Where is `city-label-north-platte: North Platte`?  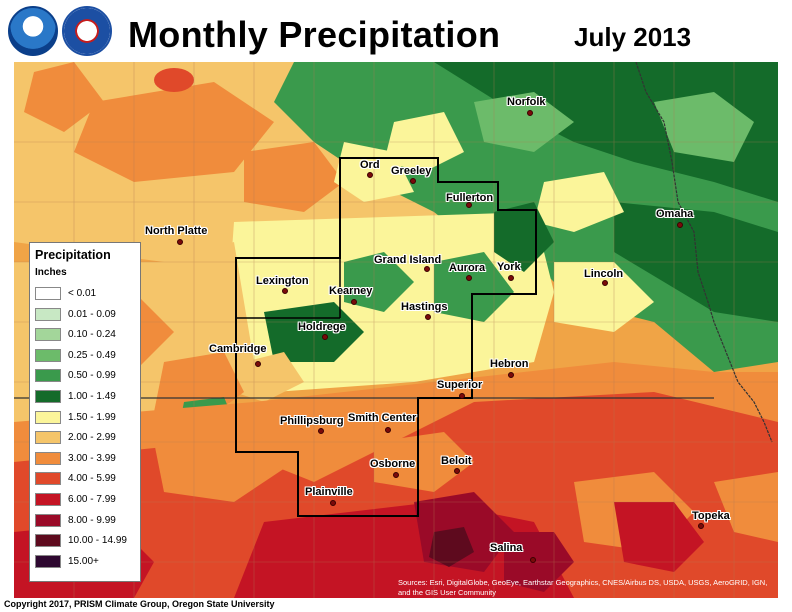 city-label-north-platte: North Platte is located at coordinates (176, 231).